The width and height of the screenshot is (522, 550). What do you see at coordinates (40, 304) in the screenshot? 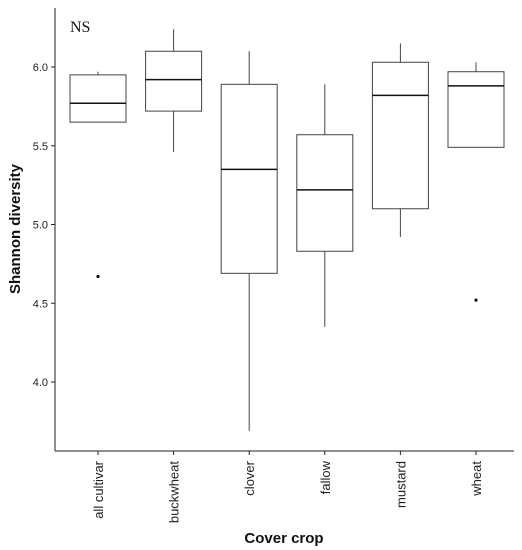
I see `y-tick-label: 4.5` at bounding box center [40, 304].